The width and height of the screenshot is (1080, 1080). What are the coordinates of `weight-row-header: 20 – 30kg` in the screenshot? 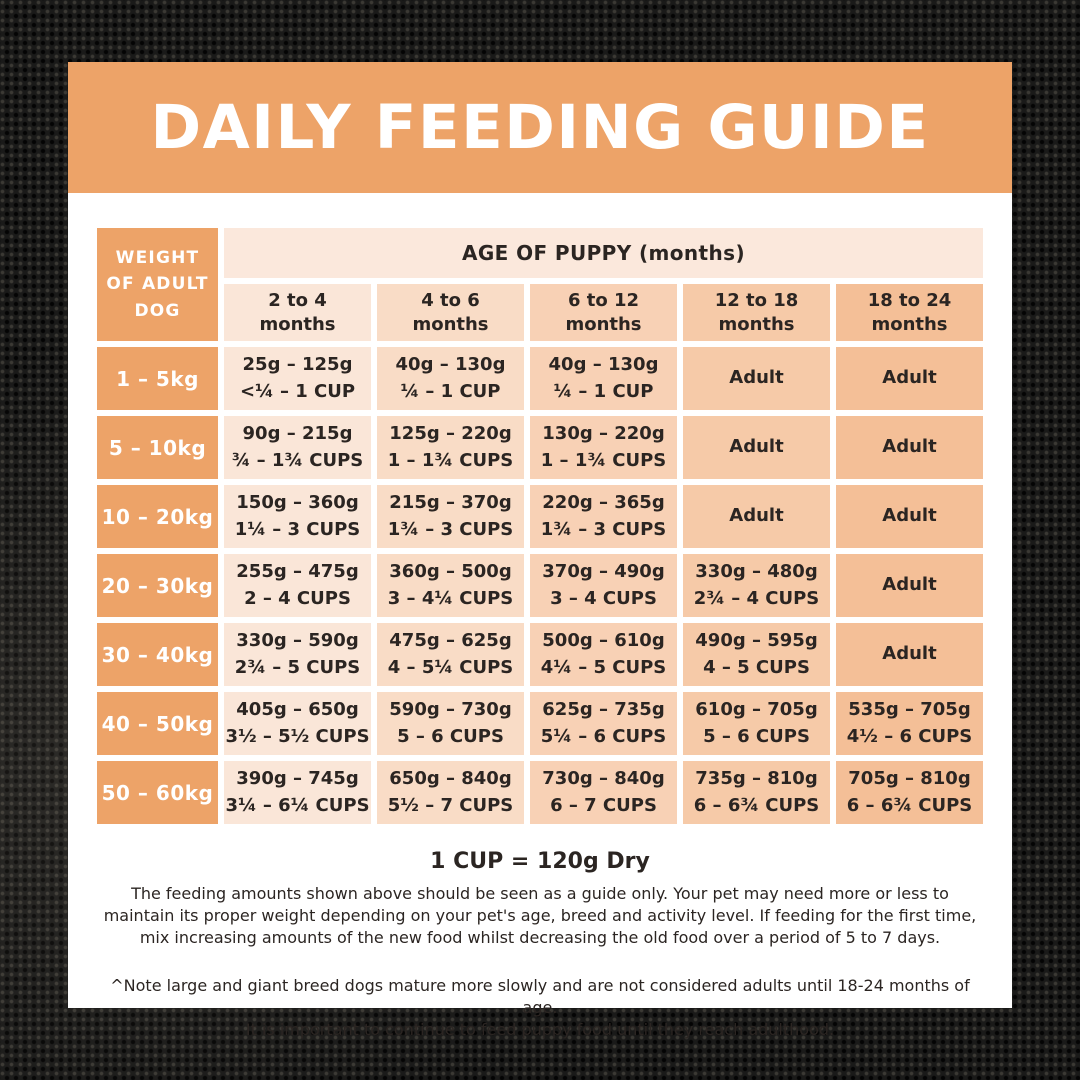 It's located at (157, 585).